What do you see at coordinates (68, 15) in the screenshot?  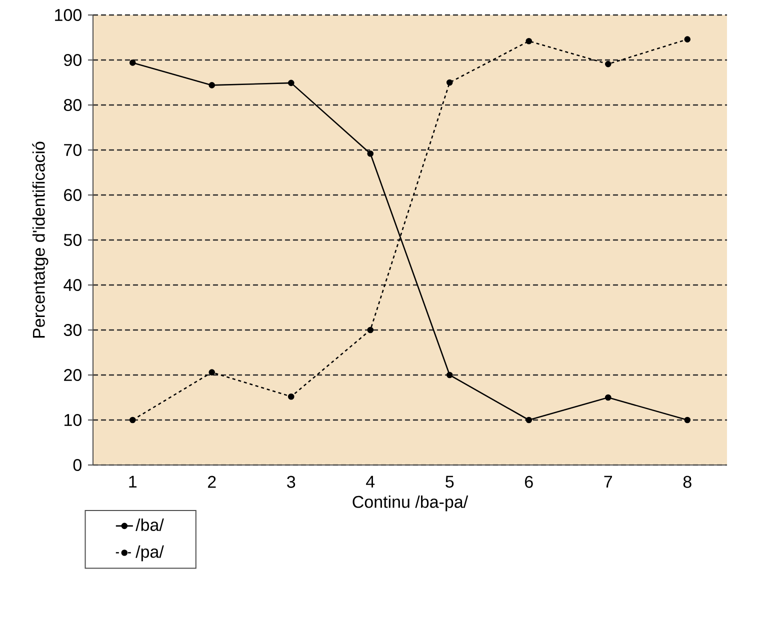 I see `y-tick-label: 100` at bounding box center [68, 15].